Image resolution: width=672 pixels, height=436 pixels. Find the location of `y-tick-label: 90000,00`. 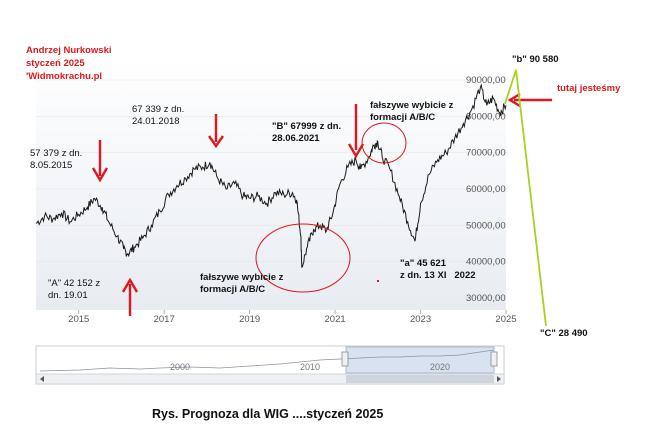

y-tick-label: 90000,00 is located at coordinates (486, 80).